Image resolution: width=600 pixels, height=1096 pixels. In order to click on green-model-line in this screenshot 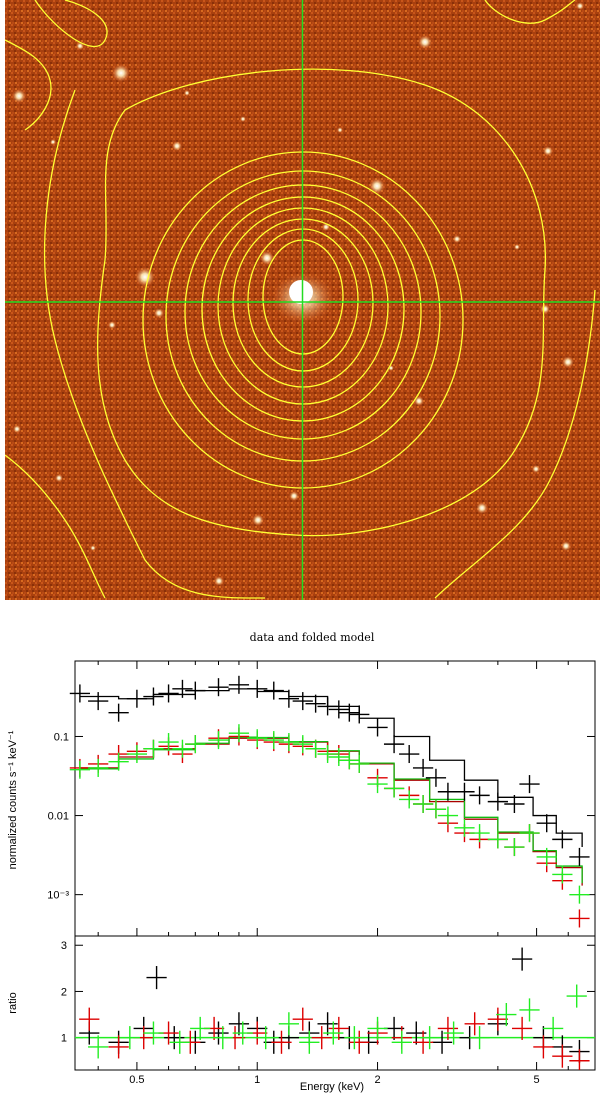, I will do `click(331, 810)`.